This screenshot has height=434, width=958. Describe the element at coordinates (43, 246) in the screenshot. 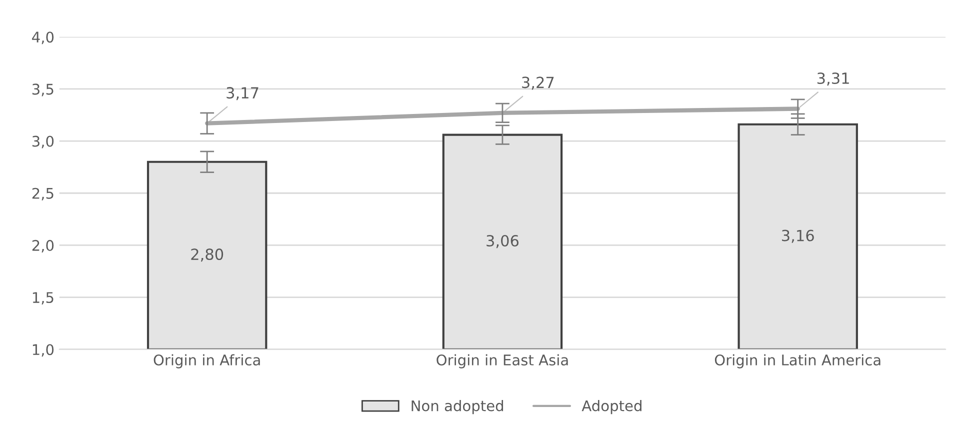

I see `y-tick-label: 2,0` at that location.